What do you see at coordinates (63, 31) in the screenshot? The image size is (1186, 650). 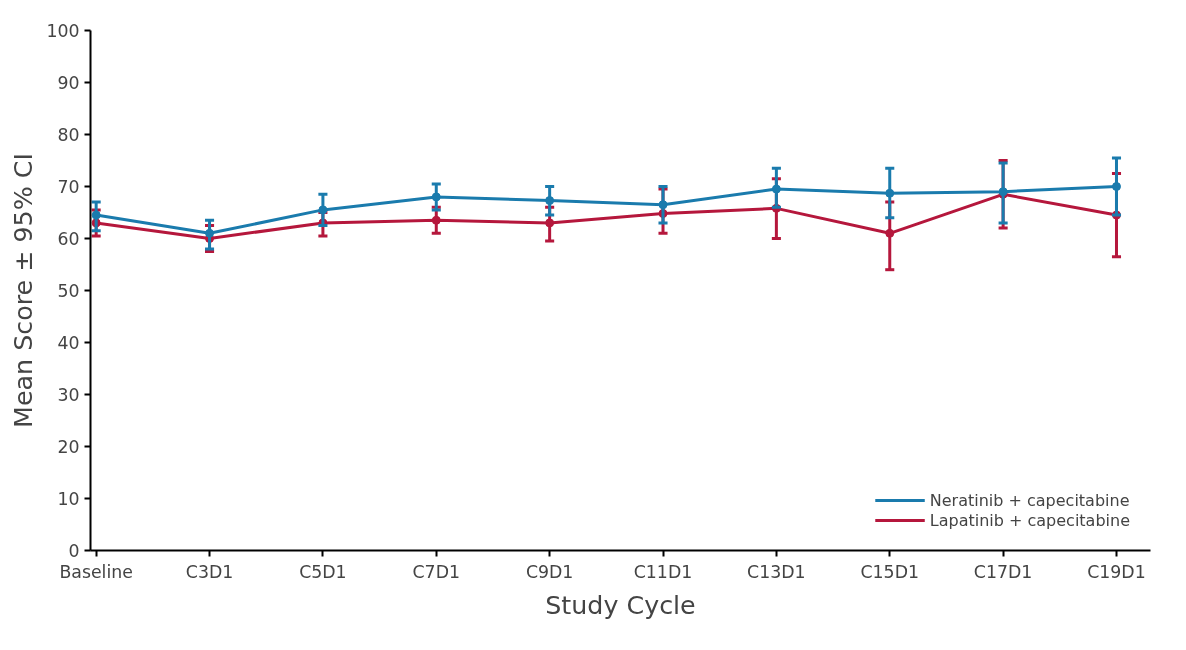 I see `y-tick-label: 100` at bounding box center [63, 31].